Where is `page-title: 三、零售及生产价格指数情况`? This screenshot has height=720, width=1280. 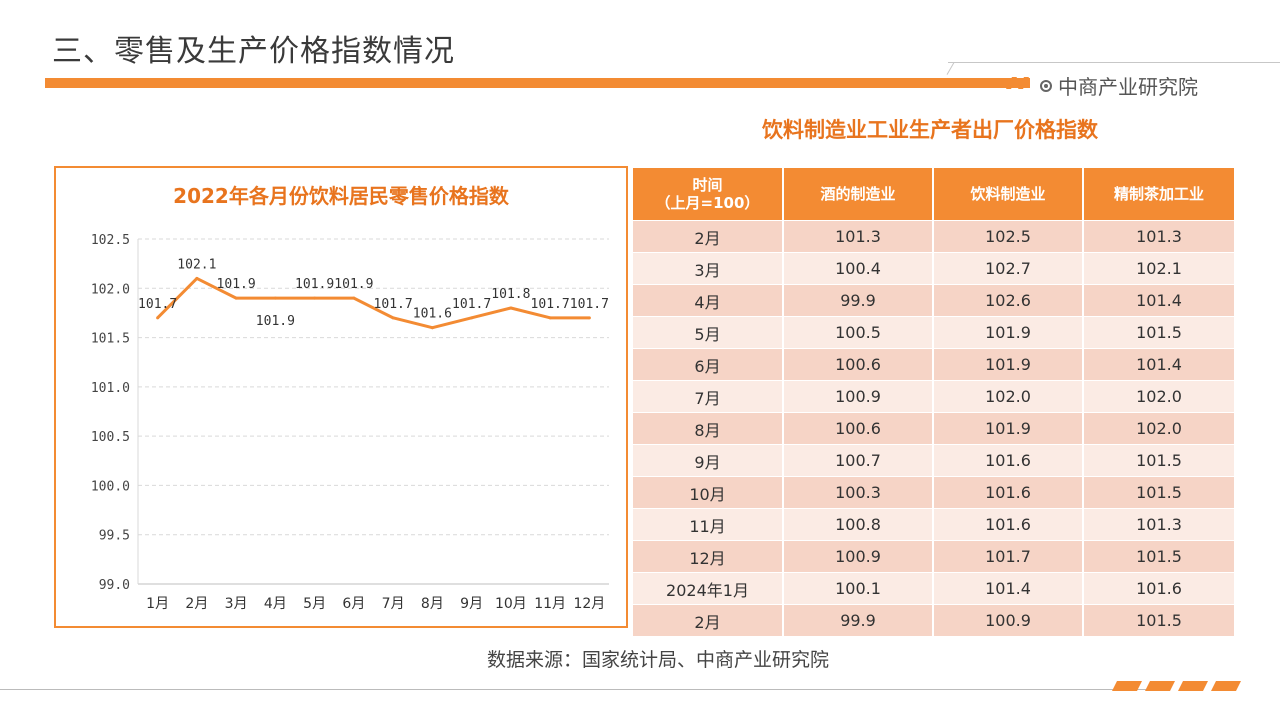 page-title: 三、零售及生产价格指数情况 is located at coordinates (253, 51).